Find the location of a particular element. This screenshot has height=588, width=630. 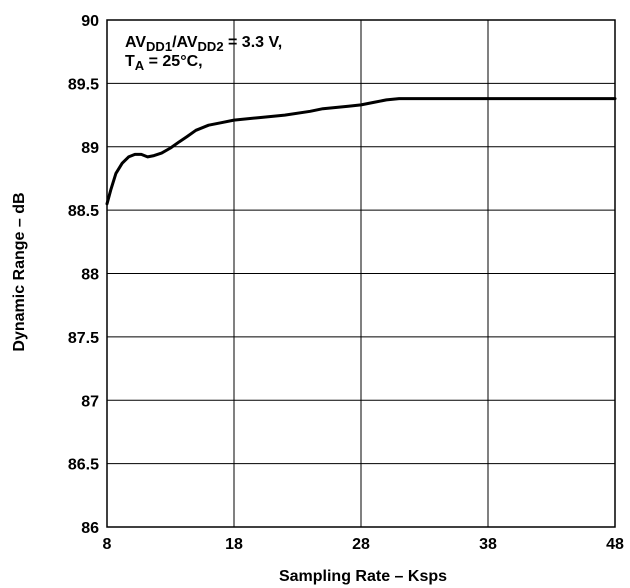

x-tick-label: 38 is located at coordinates (488, 544).